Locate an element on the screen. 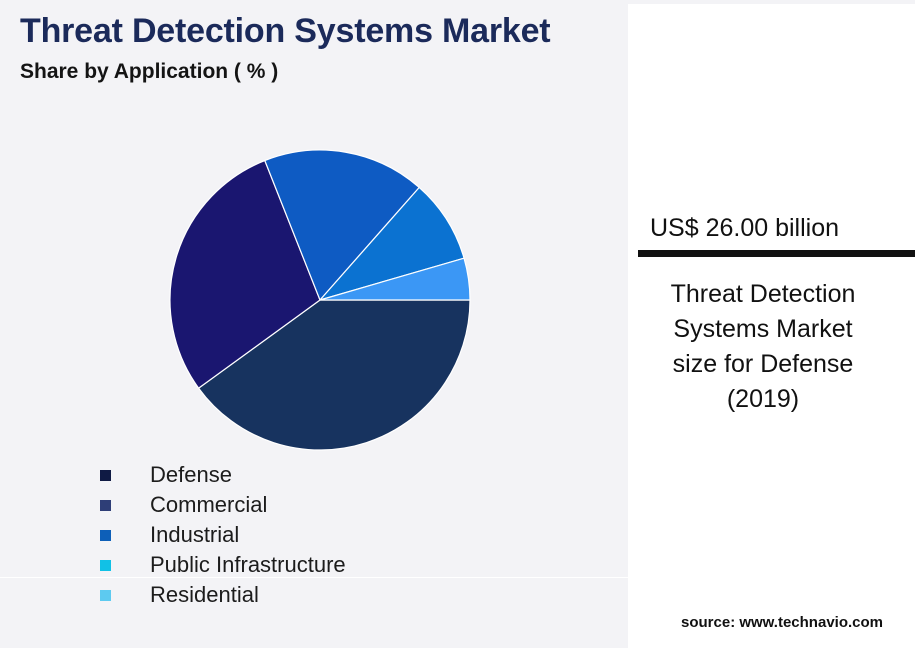 Image resolution: width=915 pixels, height=648 pixels. market-size-value: US$ 26.00 billion is located at coordinates (745, 228).